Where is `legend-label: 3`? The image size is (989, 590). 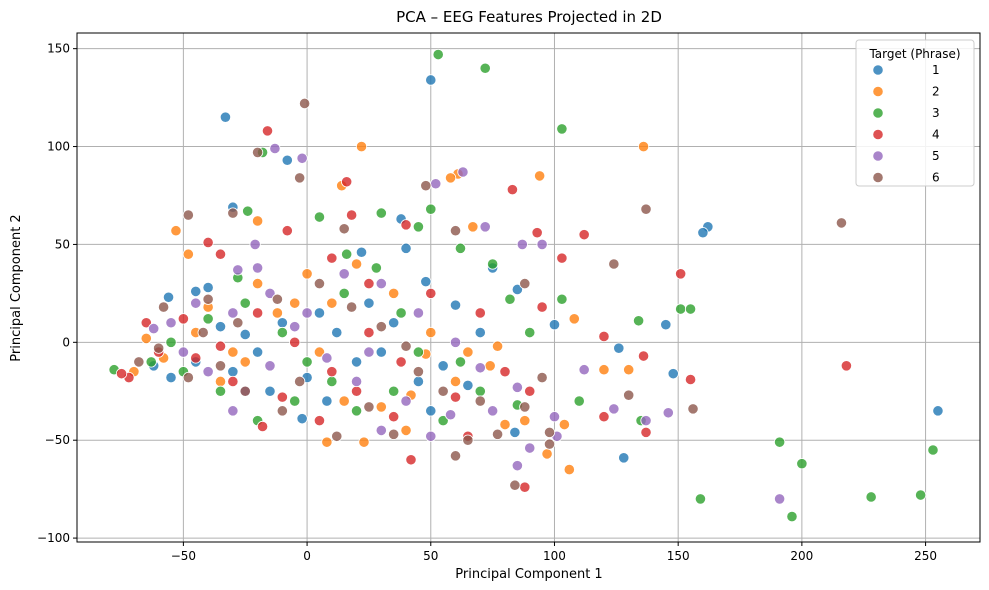
legend-label: 3 is located at coordinates (936, 113).